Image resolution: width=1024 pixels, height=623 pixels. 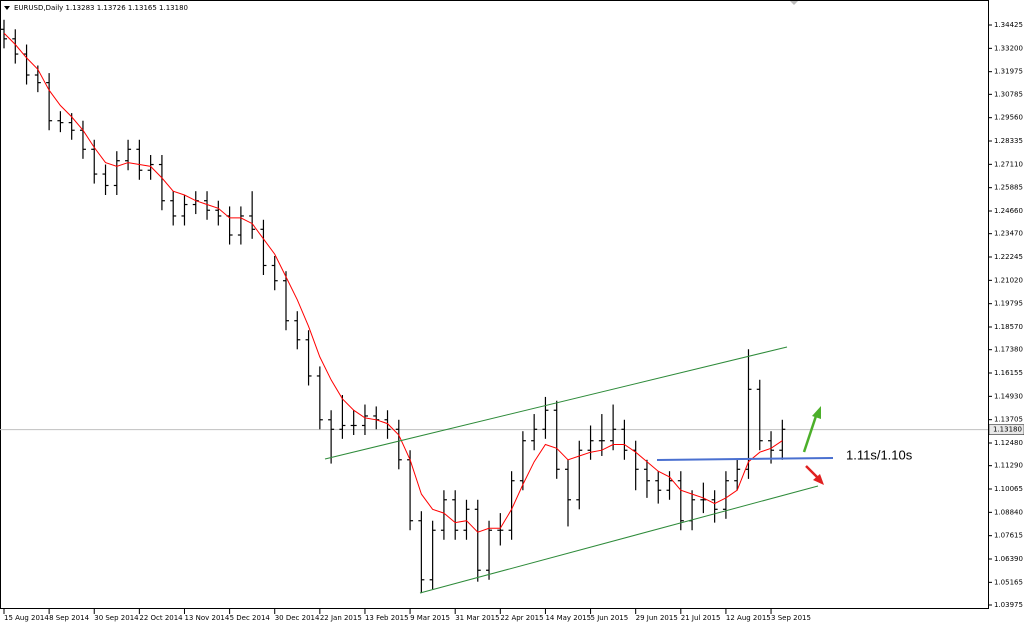 What do you see at coordinates (1008, 304) in the screenshot?
I see `y-tick-label: 1.19795` at bounding box center [1008, 304].